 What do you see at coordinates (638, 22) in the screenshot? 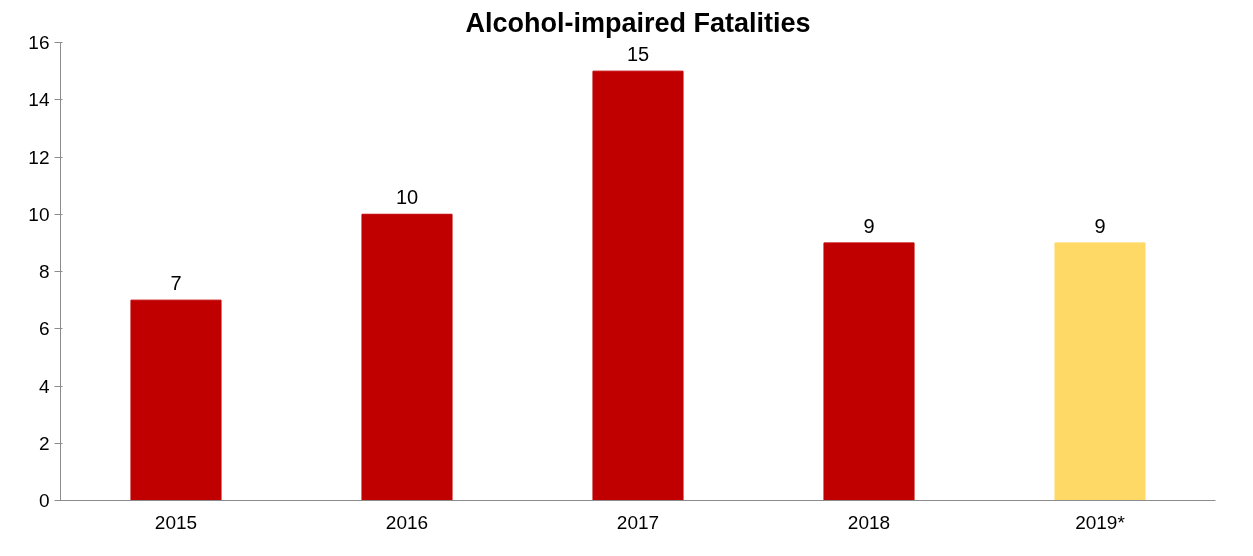
I see `chart-title: Alcohol-impaired Fatalities` at bounding box center [638, 22].